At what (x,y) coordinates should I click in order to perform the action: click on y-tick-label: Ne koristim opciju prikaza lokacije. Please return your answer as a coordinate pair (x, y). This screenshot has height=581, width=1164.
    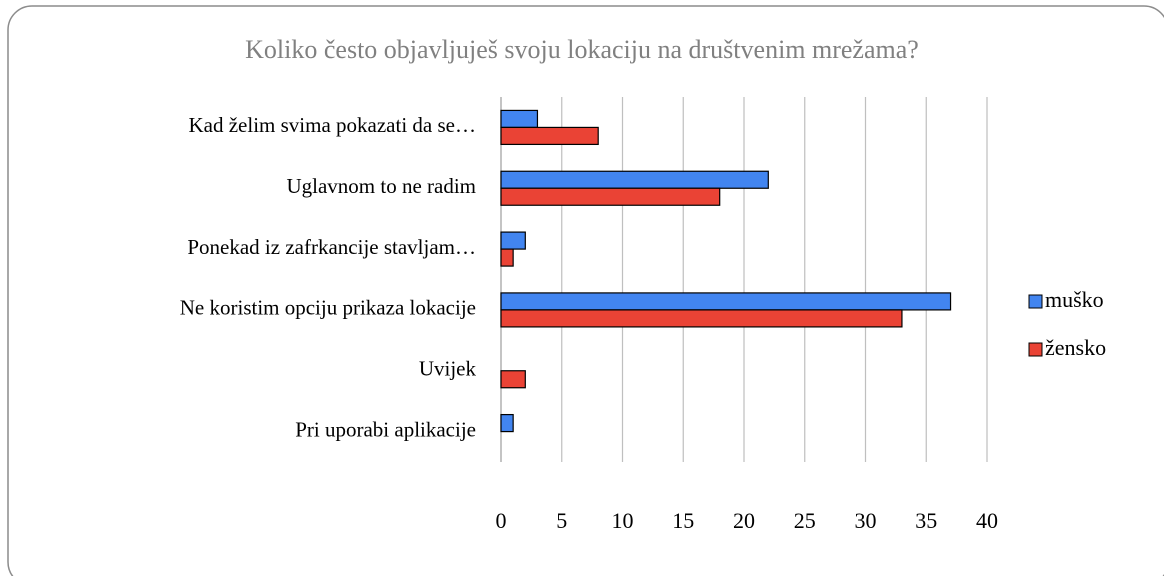
    Looking at the image, I should click on (328, 308).